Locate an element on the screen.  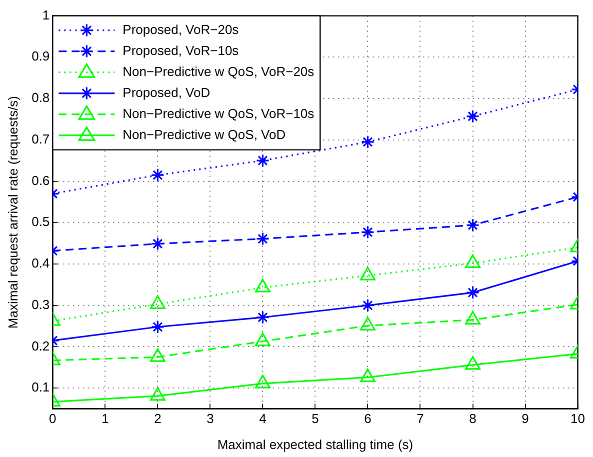
y-tick-label: 0.6 is located at coordinates (41, 180).